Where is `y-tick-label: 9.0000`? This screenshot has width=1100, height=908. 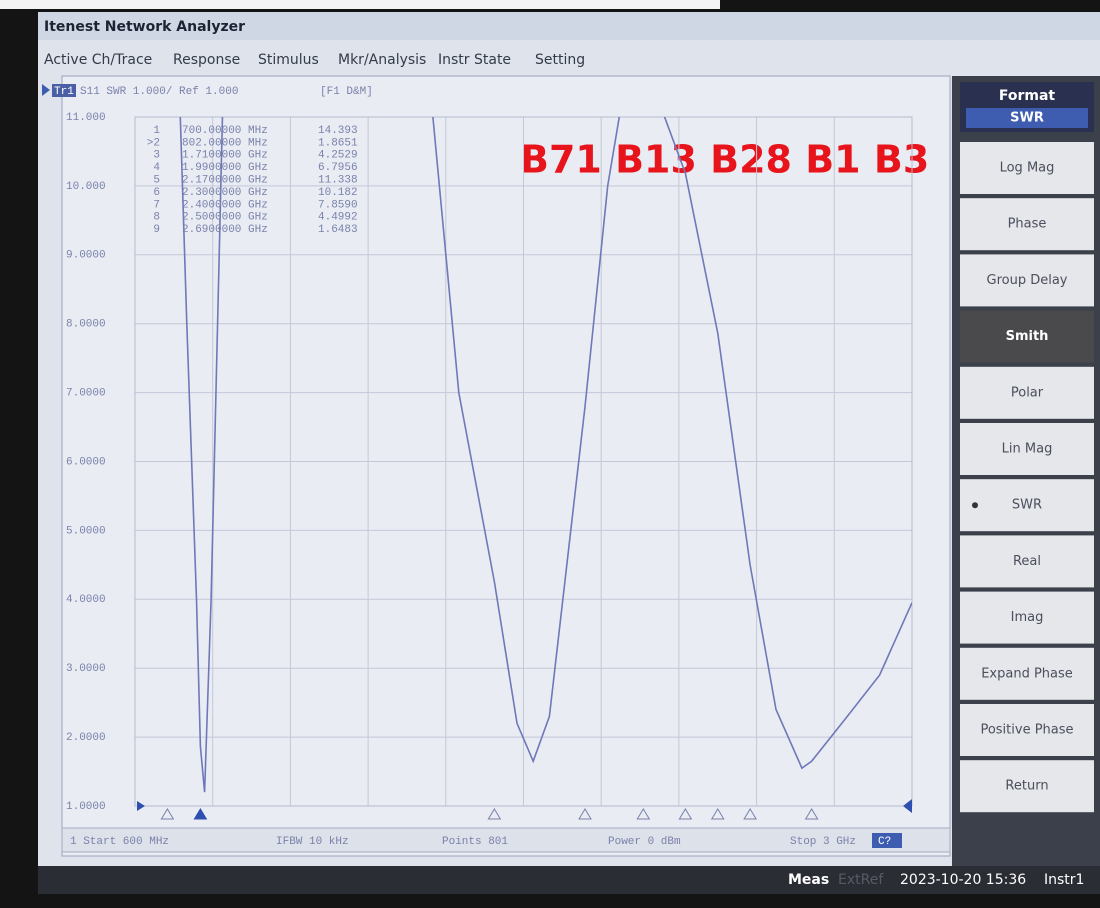
y-tick-label: 9.0000 is located at coordinates (86, 256).